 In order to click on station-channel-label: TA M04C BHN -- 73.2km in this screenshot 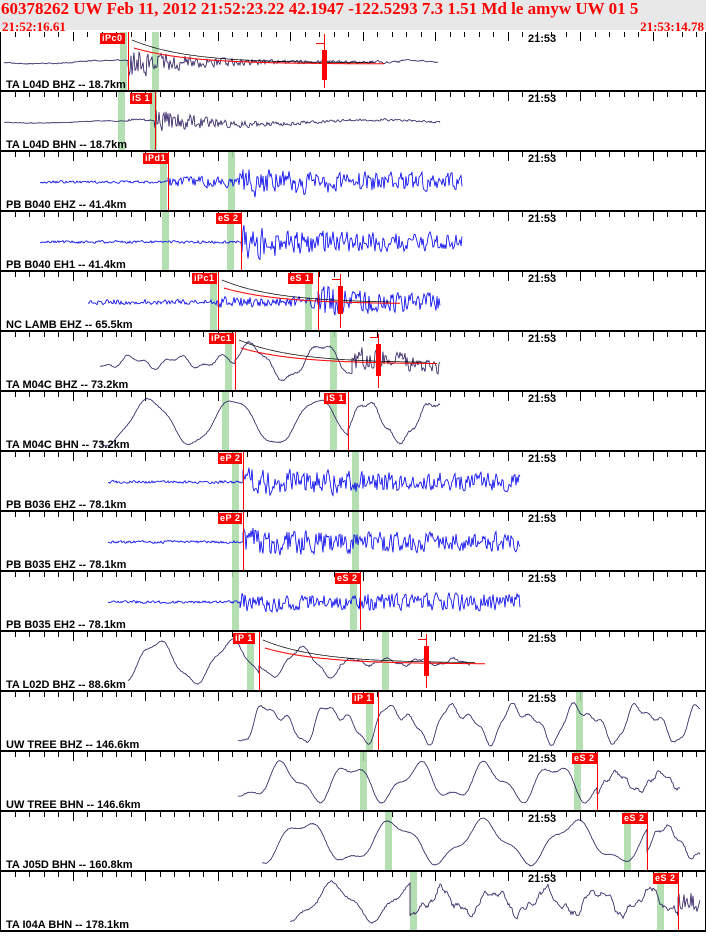, I will do `click(68, 444)`.